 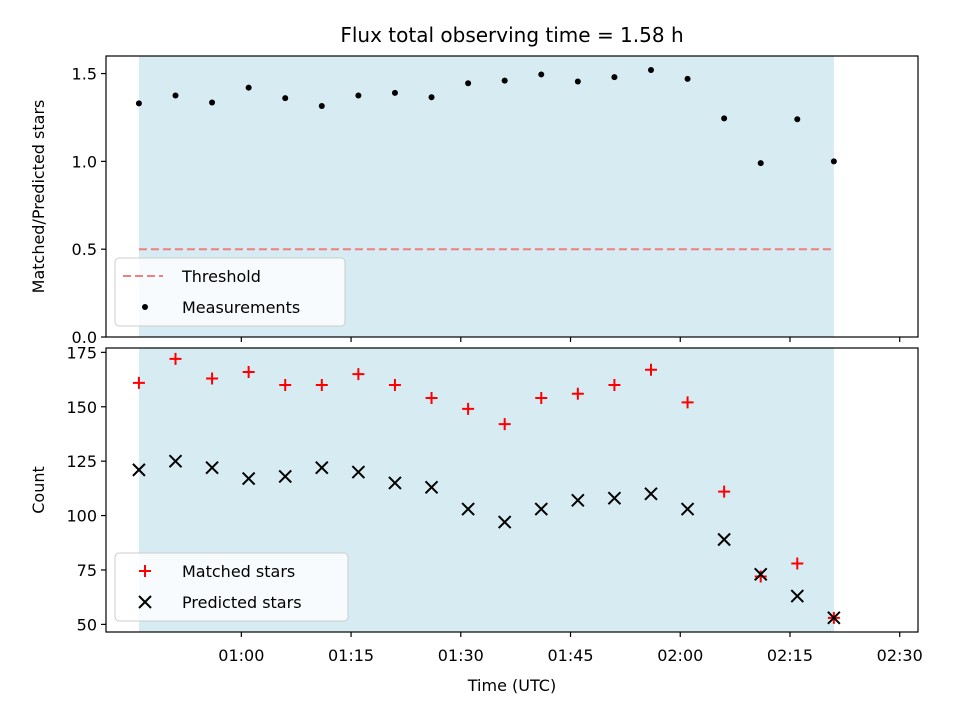 What do you see at coordinates (84, 337) in the screenshot?
I see `y-tick-label: 0.0` at bounding box center [84, 337].